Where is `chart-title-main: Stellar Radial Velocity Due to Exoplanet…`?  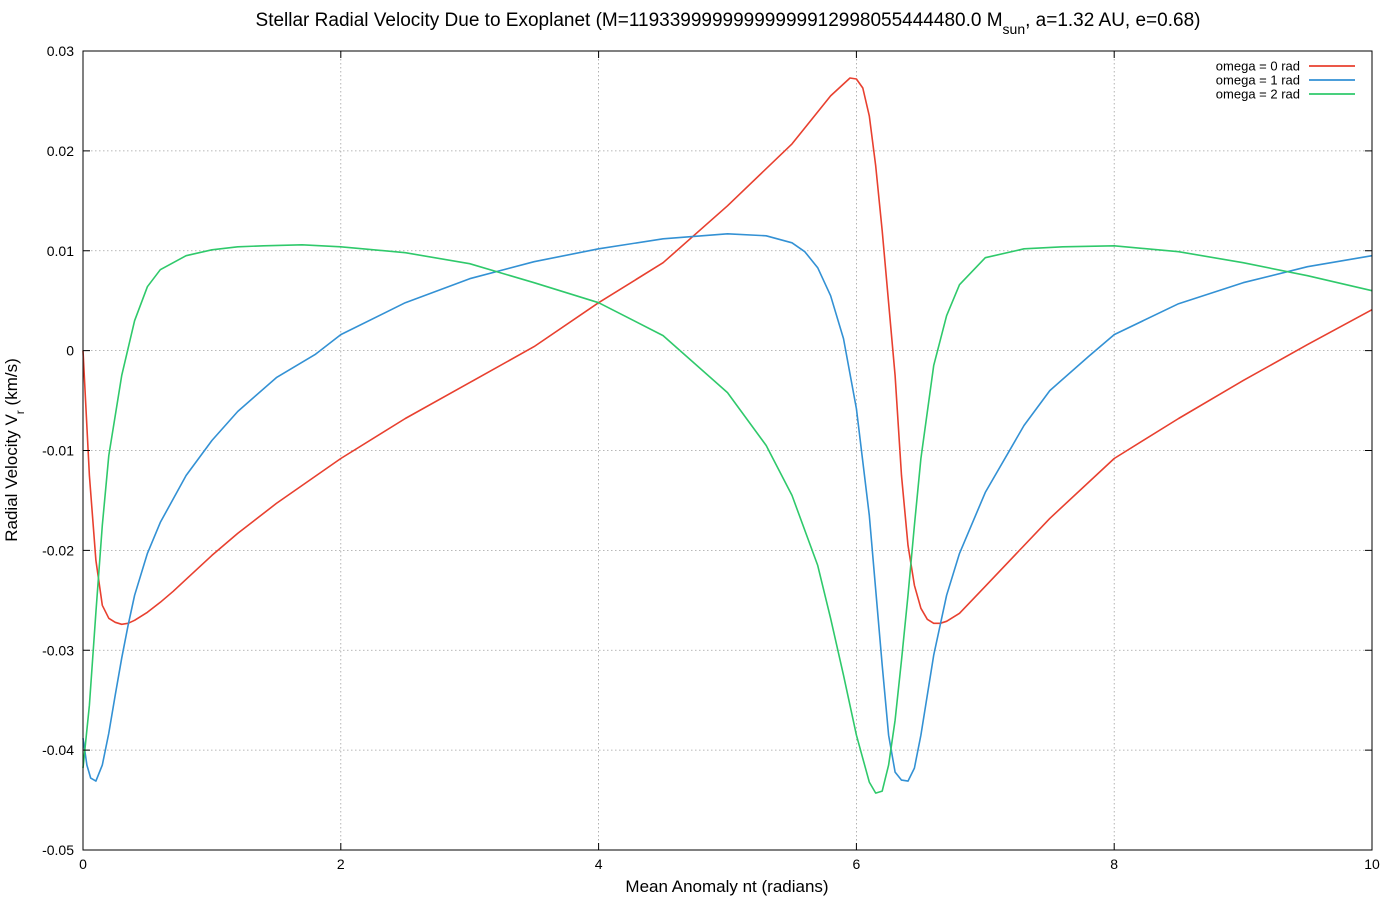
chart-title-main: Stellar Radial Velocity Due to Exoplanet… is located at coordinates (629, 20).